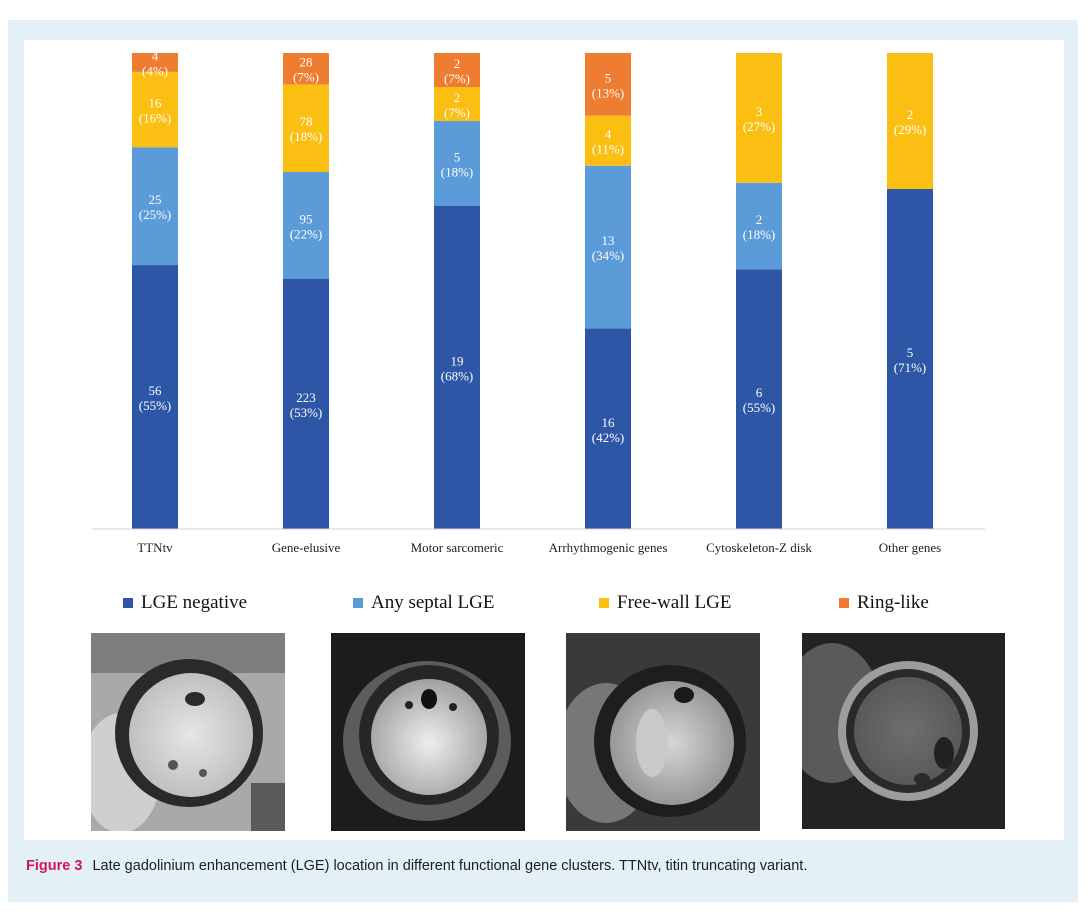 The height and width of the screenshot is (915, 1088). Describe the element at coordinates (903, 731) in the screenshot. I see `mri-ring-like-lge` at that location.